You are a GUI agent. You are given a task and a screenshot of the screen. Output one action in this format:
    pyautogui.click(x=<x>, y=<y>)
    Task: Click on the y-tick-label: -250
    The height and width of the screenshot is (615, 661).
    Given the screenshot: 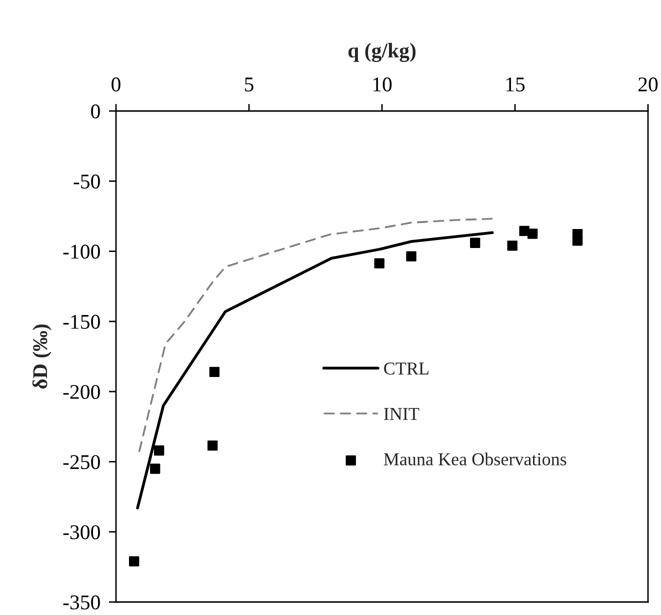 What is the action you would take?
    pyautogui.click(x=81, y=462)
    